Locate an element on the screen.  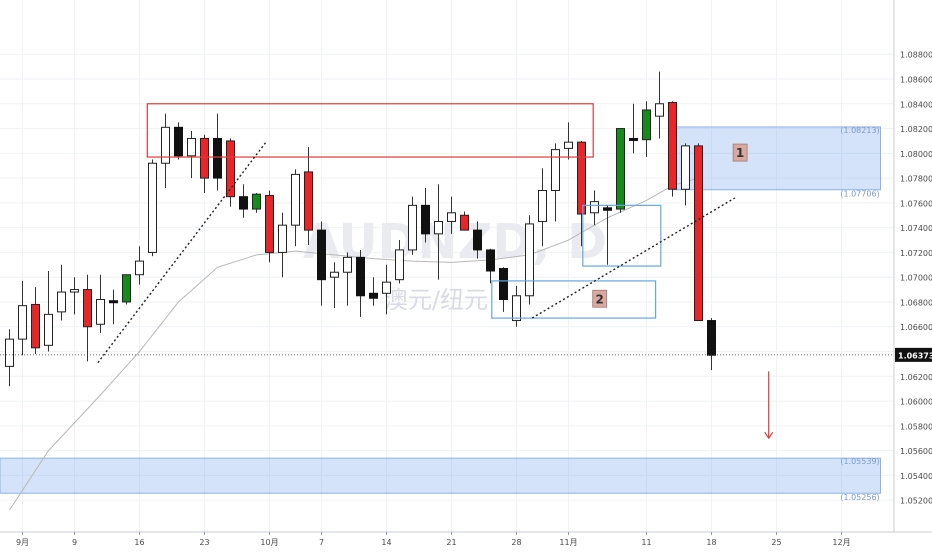
price-tick-label: 1.07200 is located at coordinates (916, 253).